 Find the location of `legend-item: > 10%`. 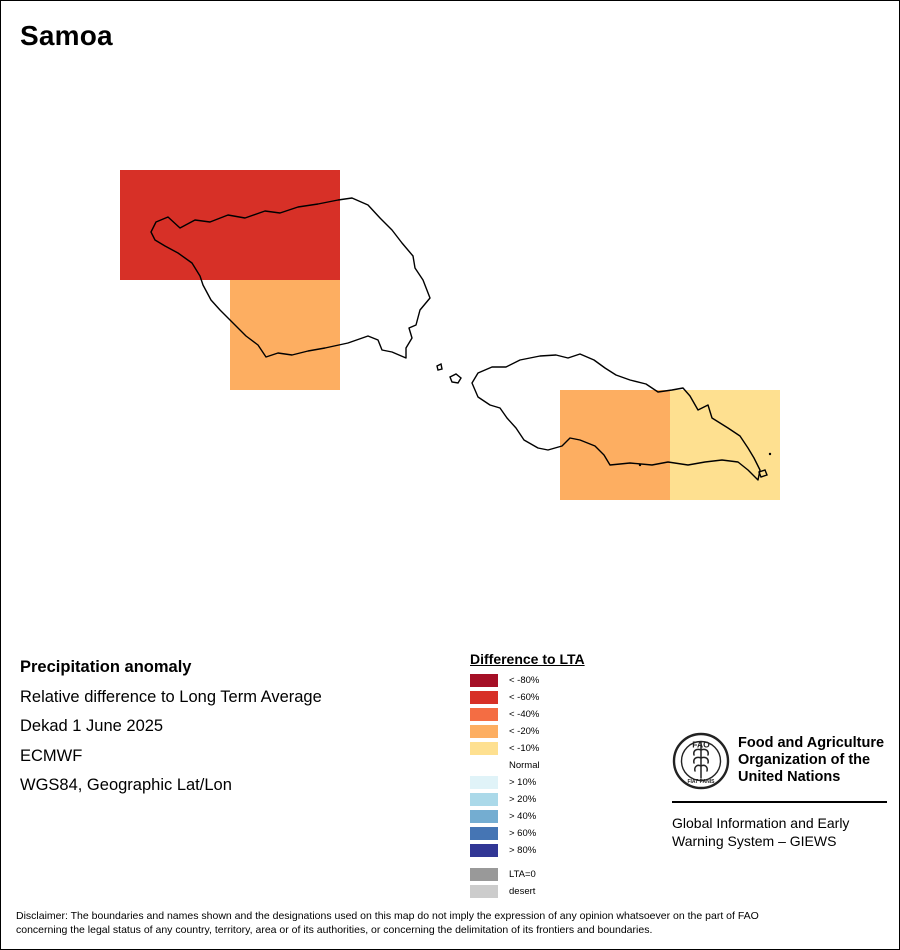

legend-item: > 10% is located at coordinates (565, 782).